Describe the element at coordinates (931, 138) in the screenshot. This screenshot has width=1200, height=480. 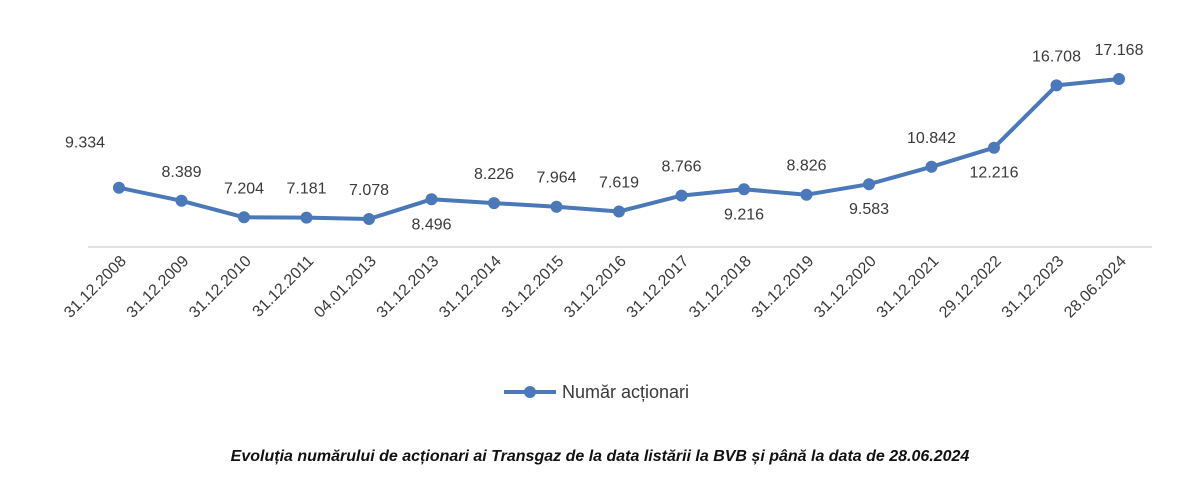
I see `data-label: 10.842` at that location.